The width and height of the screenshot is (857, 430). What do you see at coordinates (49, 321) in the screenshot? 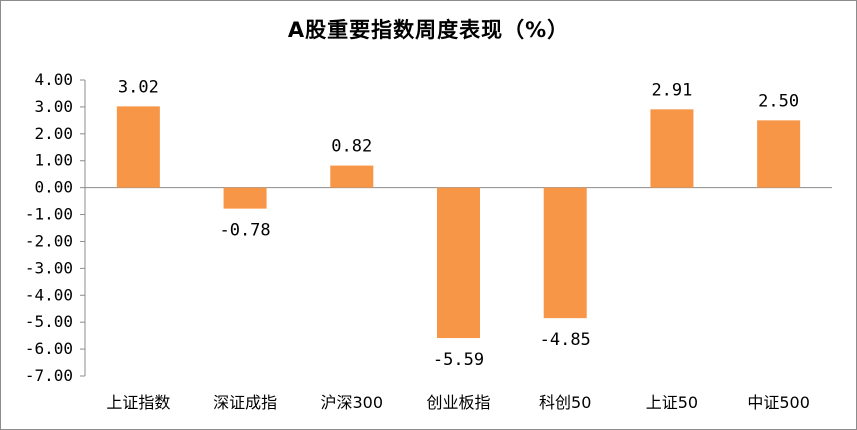
I see `y-tick-label: -5.00` at bounding box center [49, 321].